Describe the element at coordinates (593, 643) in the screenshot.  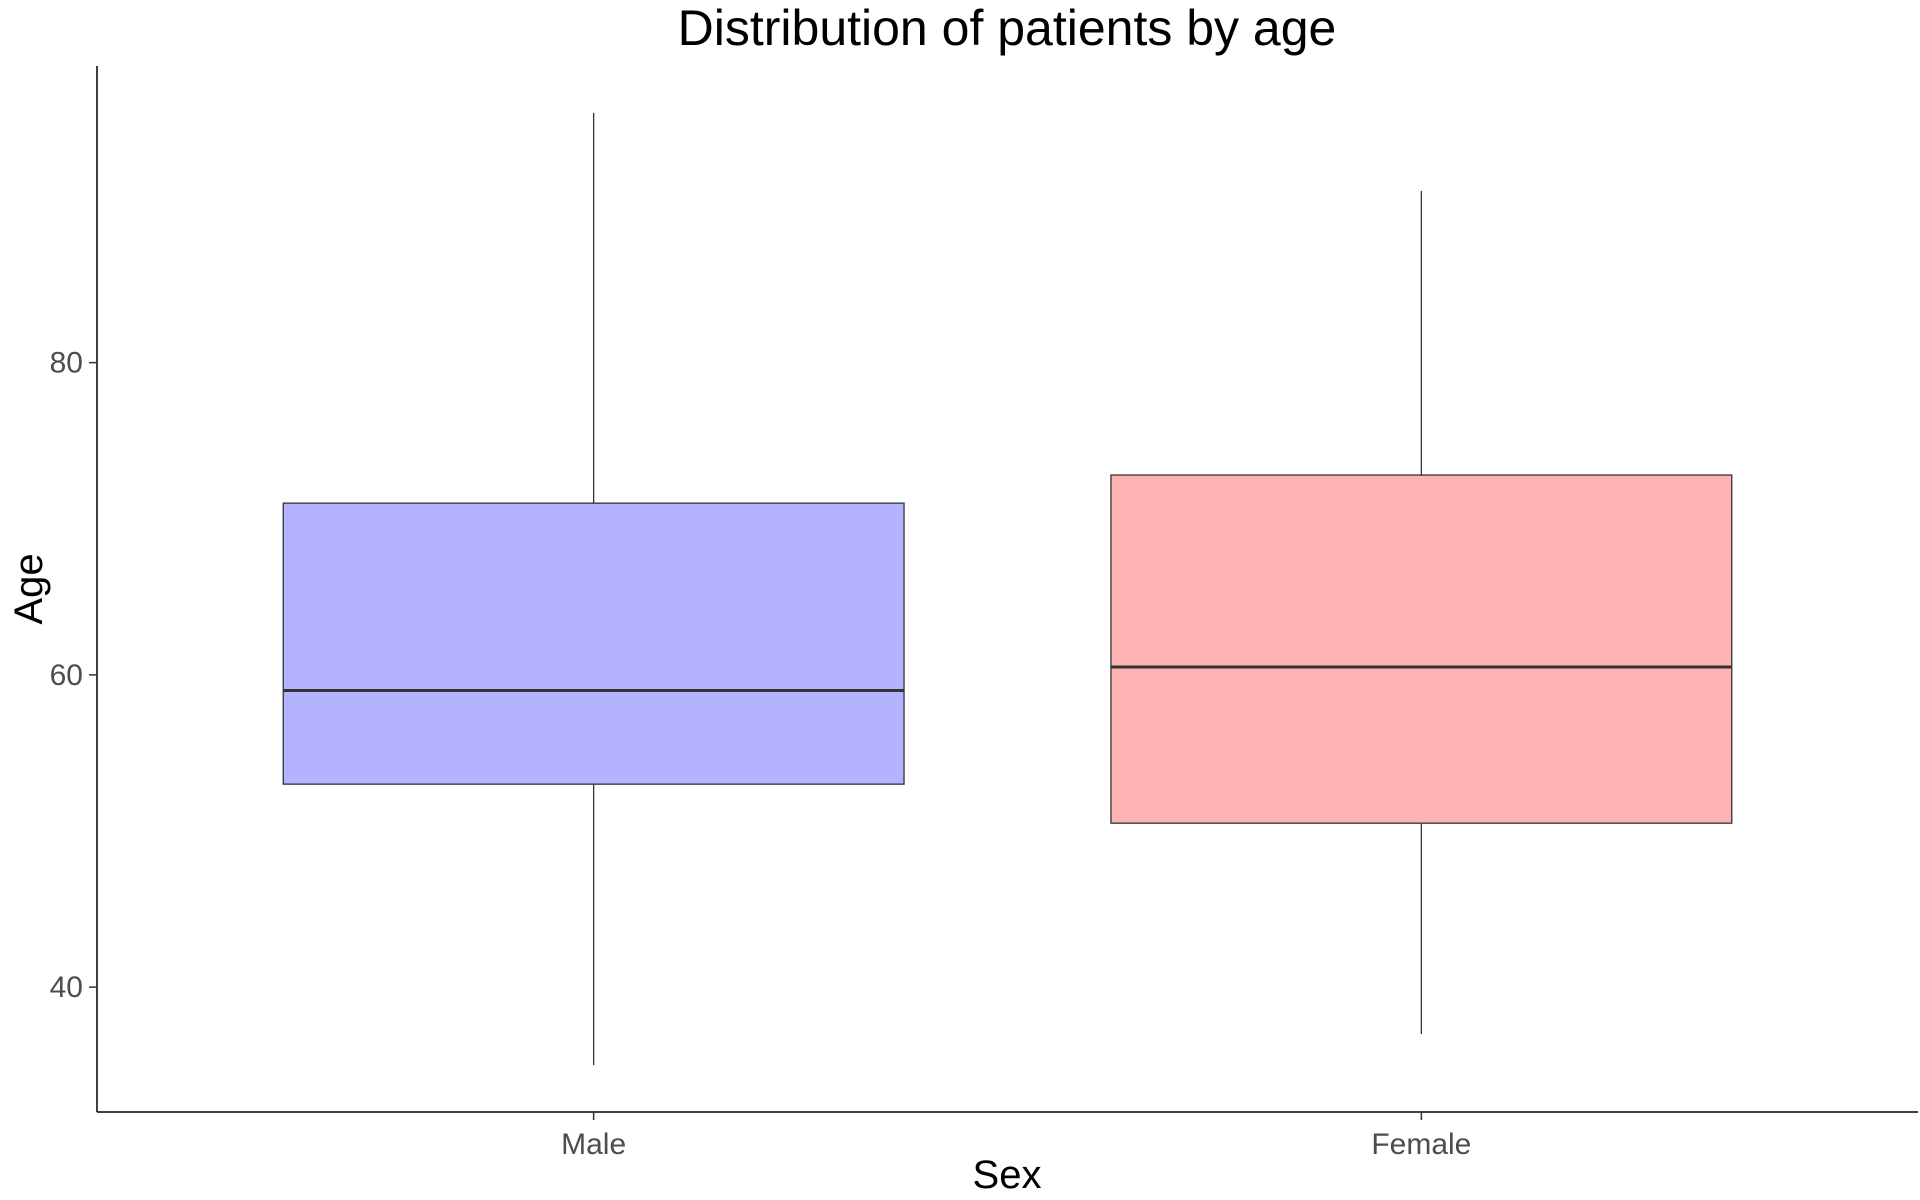
I see `box-rect-male` at that location.